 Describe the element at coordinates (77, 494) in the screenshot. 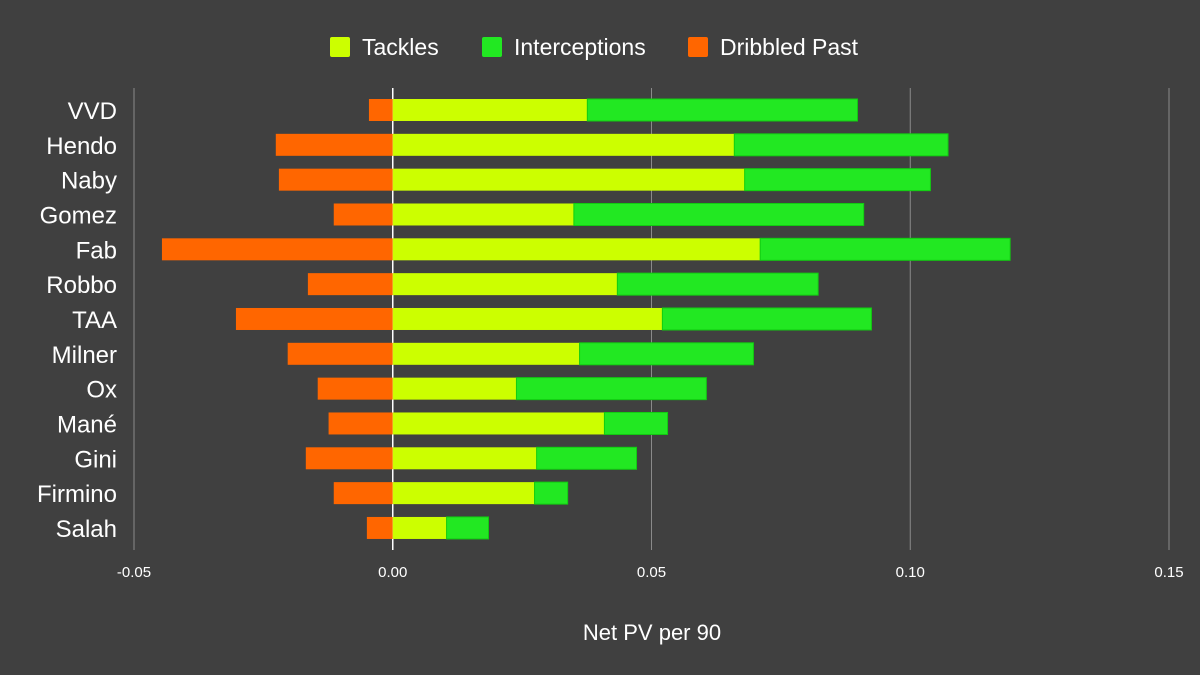

I see `y-tick-label: Firmino` at that location.